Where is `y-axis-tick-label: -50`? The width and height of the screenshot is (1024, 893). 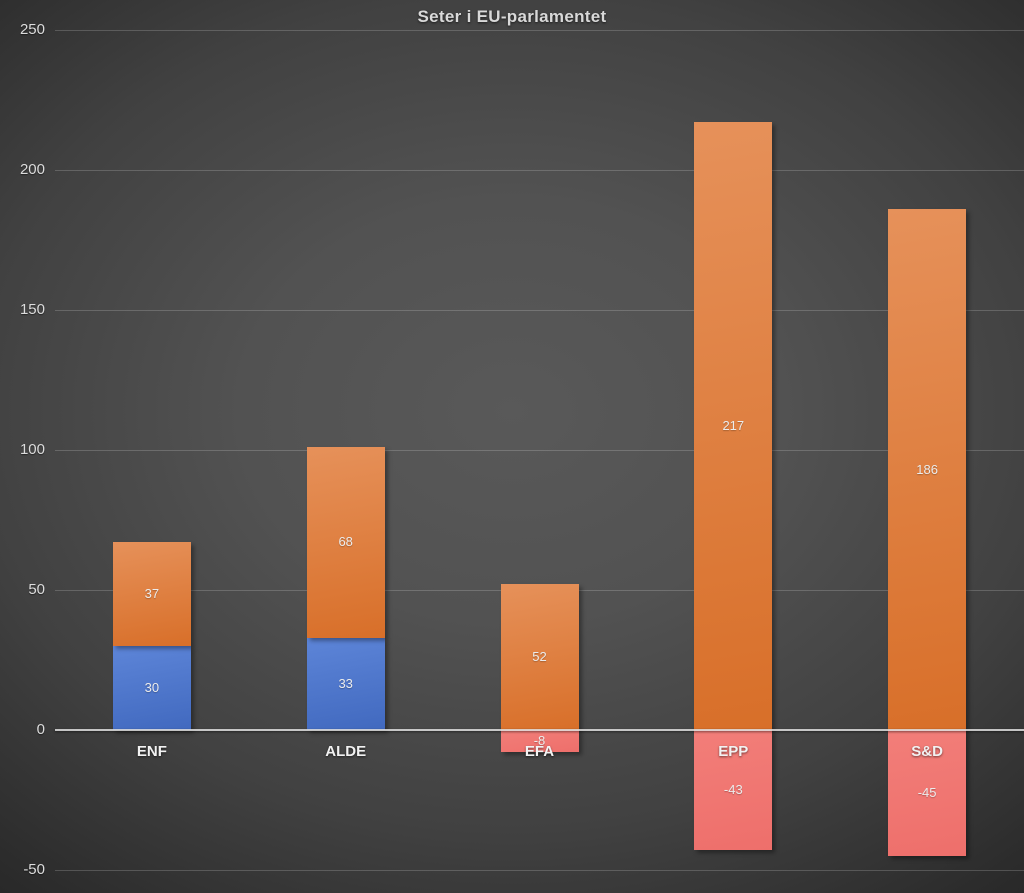 y-axis-tick-label: -50 is located at coordinates (34, 869).